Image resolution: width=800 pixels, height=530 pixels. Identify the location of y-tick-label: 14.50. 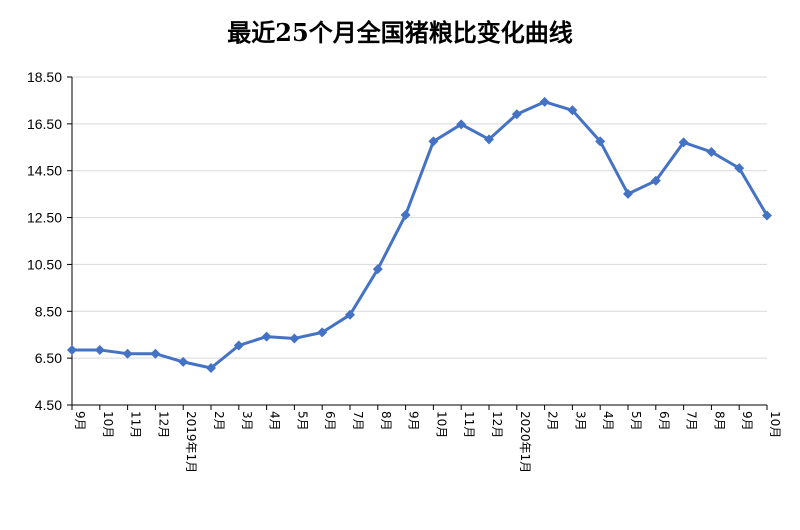
(44, 171).